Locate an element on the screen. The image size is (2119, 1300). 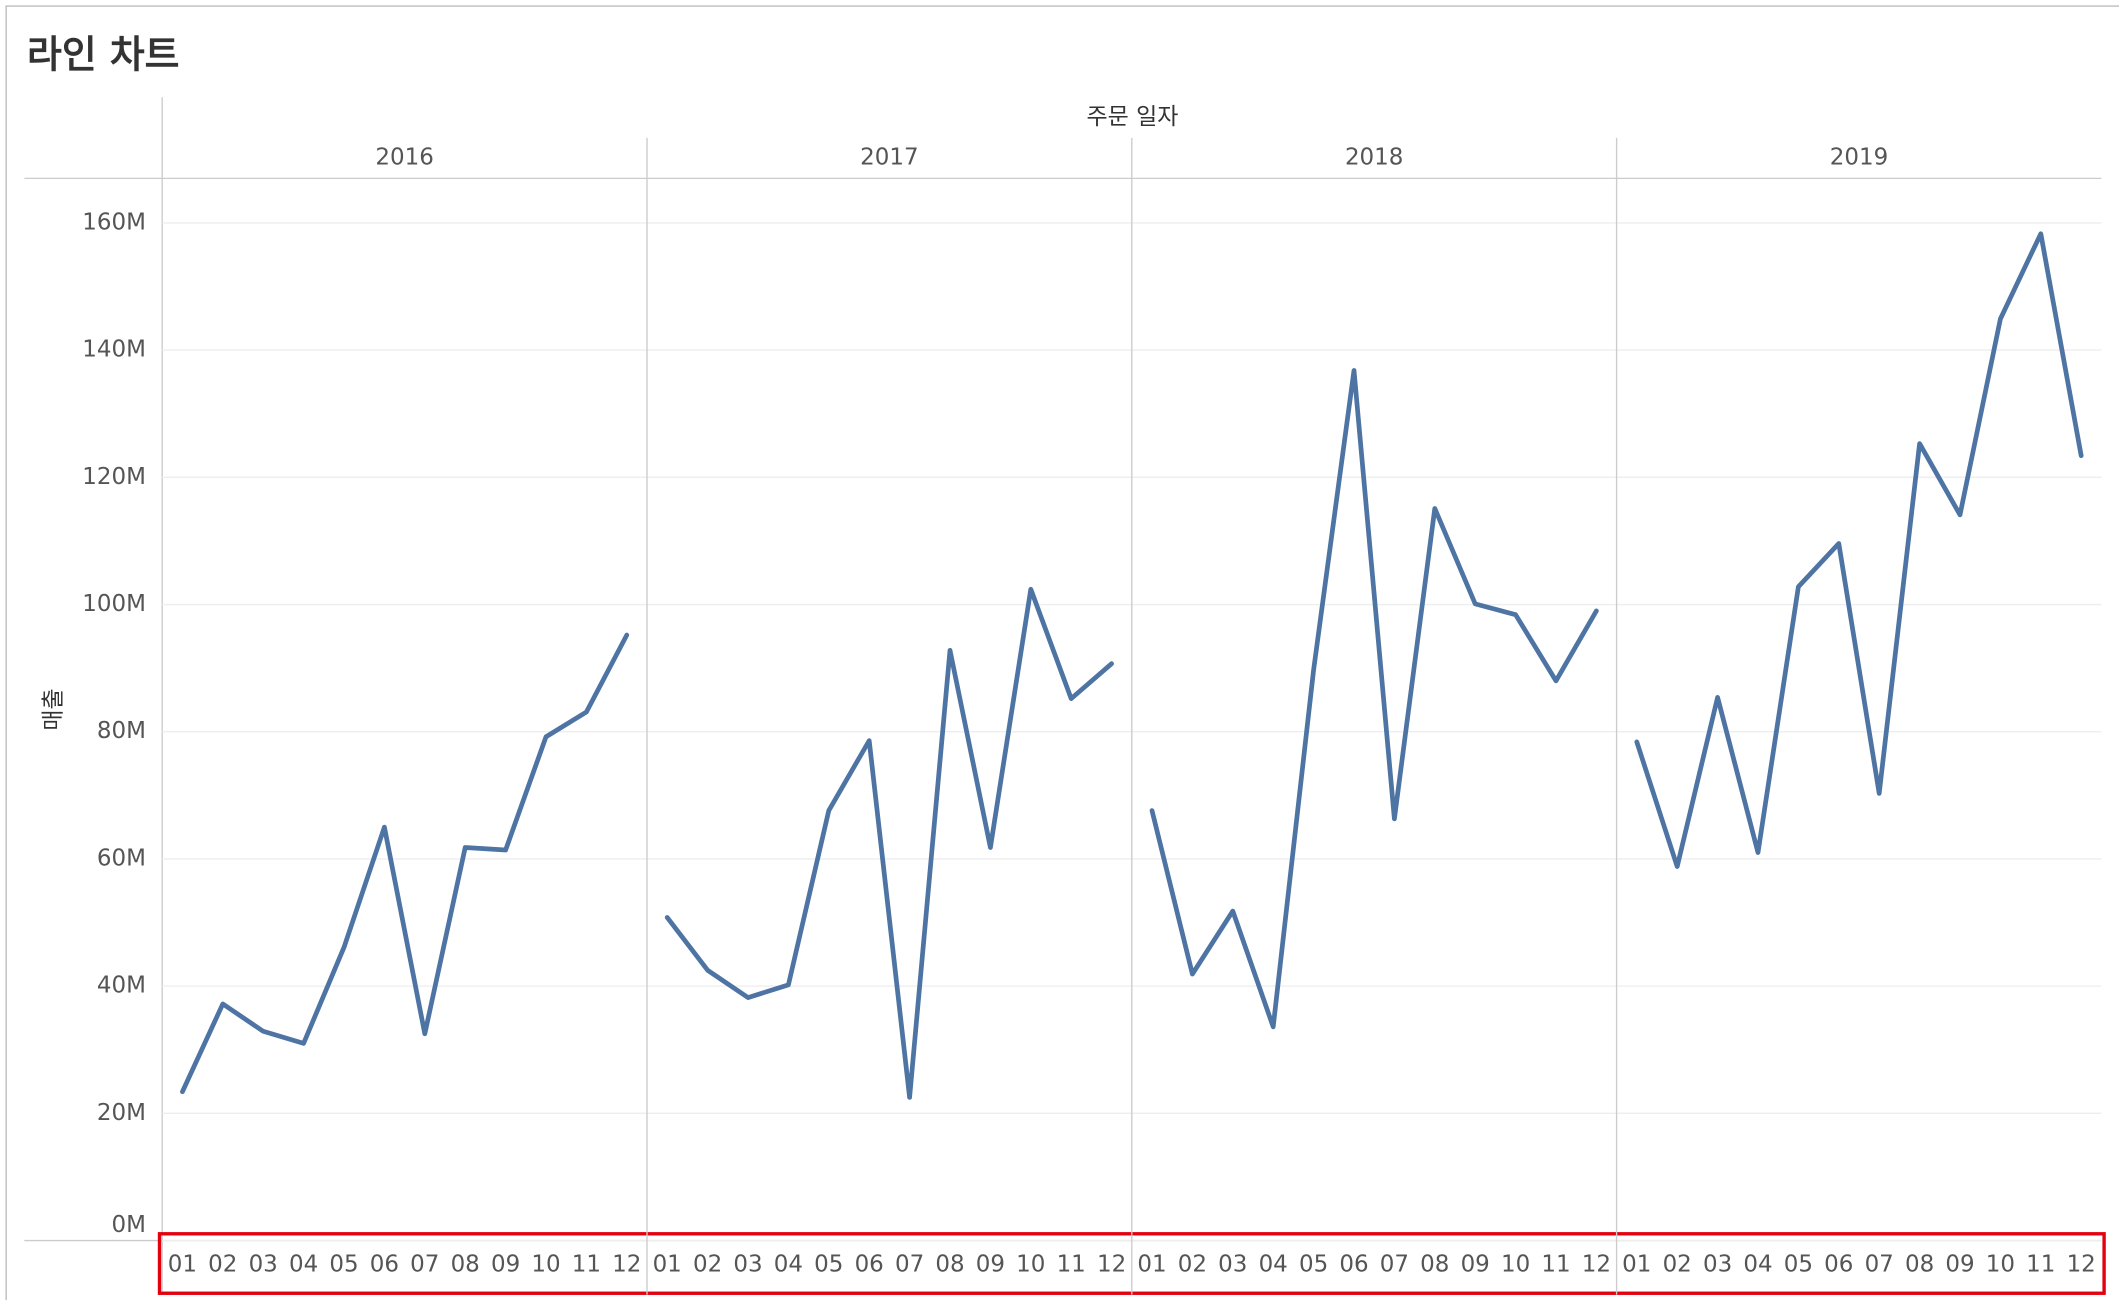
y-tick-label: 80M is located at coordinates (121, 731).